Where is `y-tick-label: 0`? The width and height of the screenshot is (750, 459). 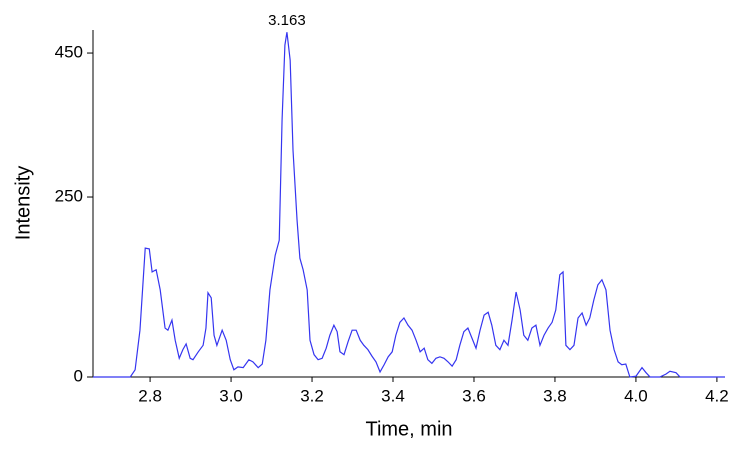
y-tick-label: 0 is located at coordinates (78, 375).